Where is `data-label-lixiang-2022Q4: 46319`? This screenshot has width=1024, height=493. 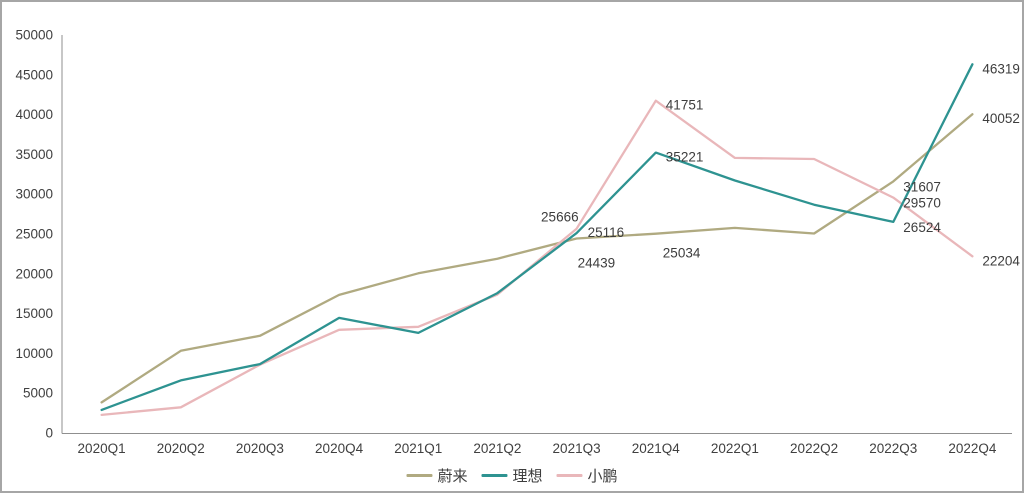 data-label-lixiang-2022Q4: 46319 is located at coordinates (1001, 68).